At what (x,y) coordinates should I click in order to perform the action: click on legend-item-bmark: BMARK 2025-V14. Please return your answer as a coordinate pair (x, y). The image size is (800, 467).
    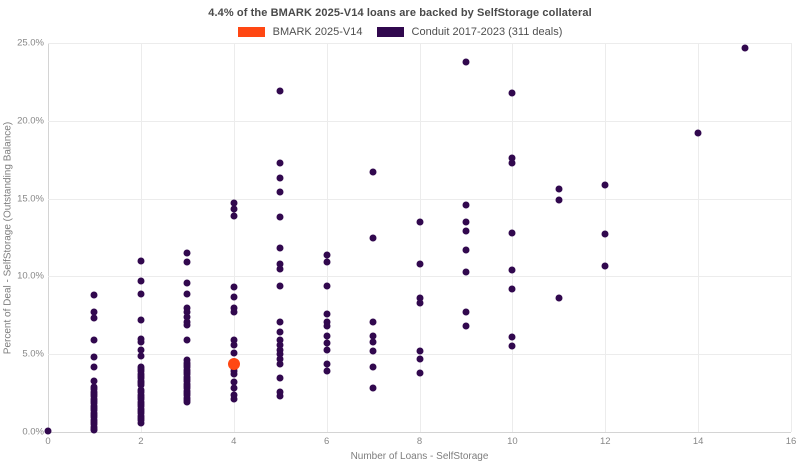
    Looking at the image, I should click on (300, 32).